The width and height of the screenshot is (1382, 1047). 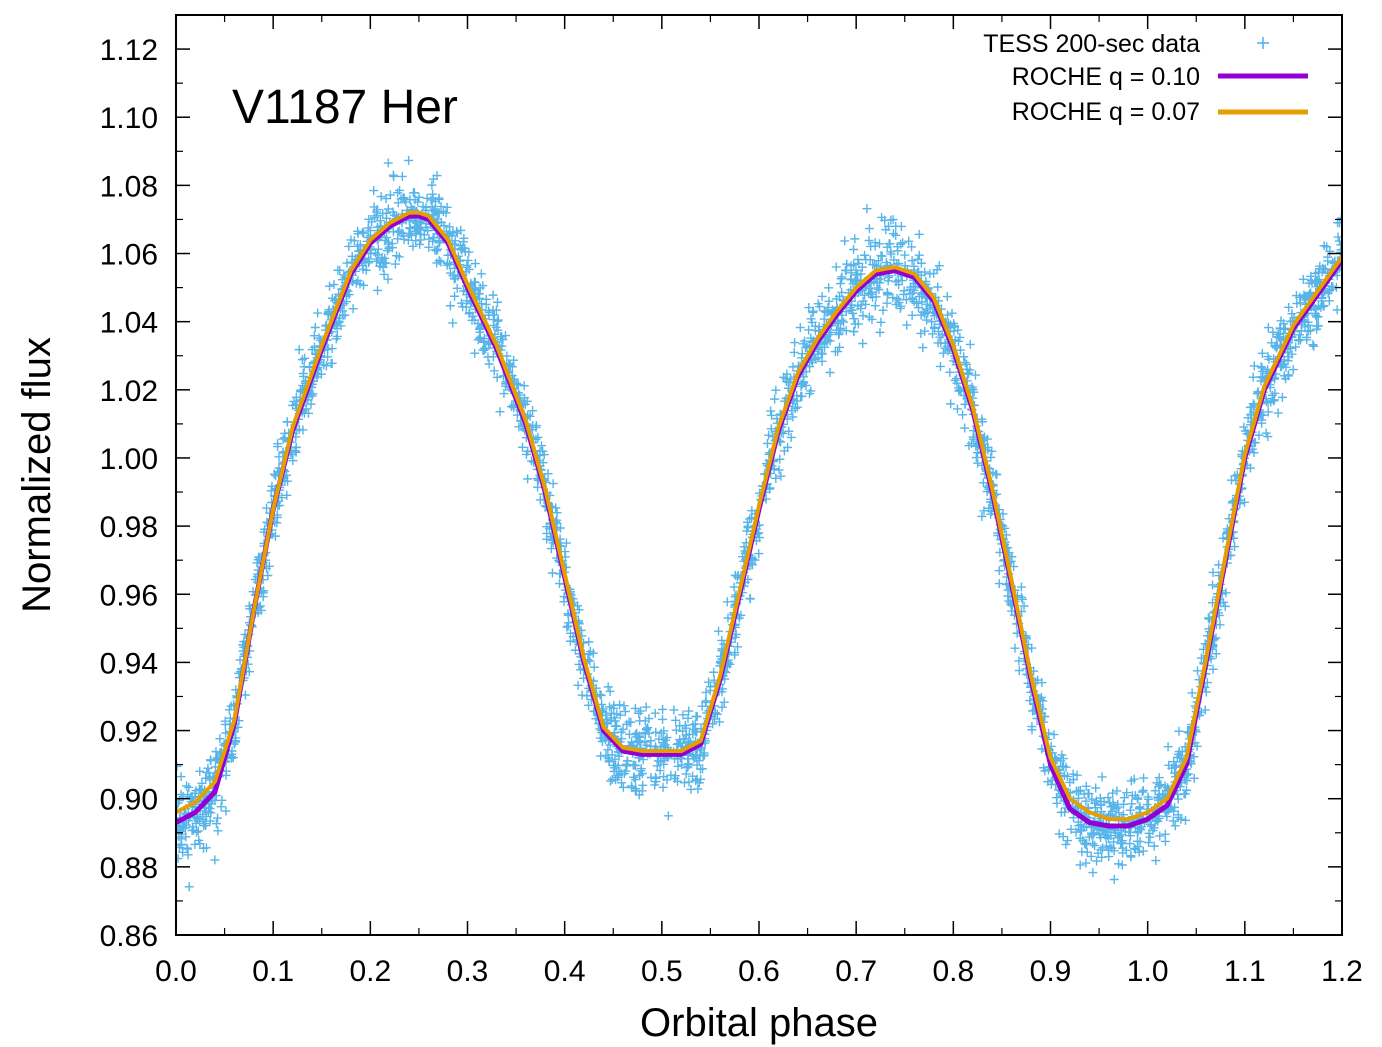 I want to click on legend-marker-tess, so click(x=1263, y=43).